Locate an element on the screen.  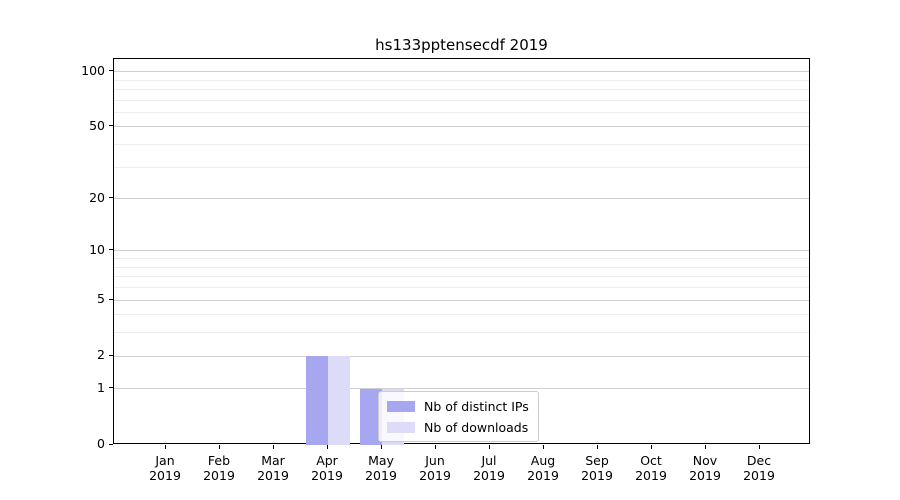
legend-label: Nb of downloads is located at coordinates (476, 427).